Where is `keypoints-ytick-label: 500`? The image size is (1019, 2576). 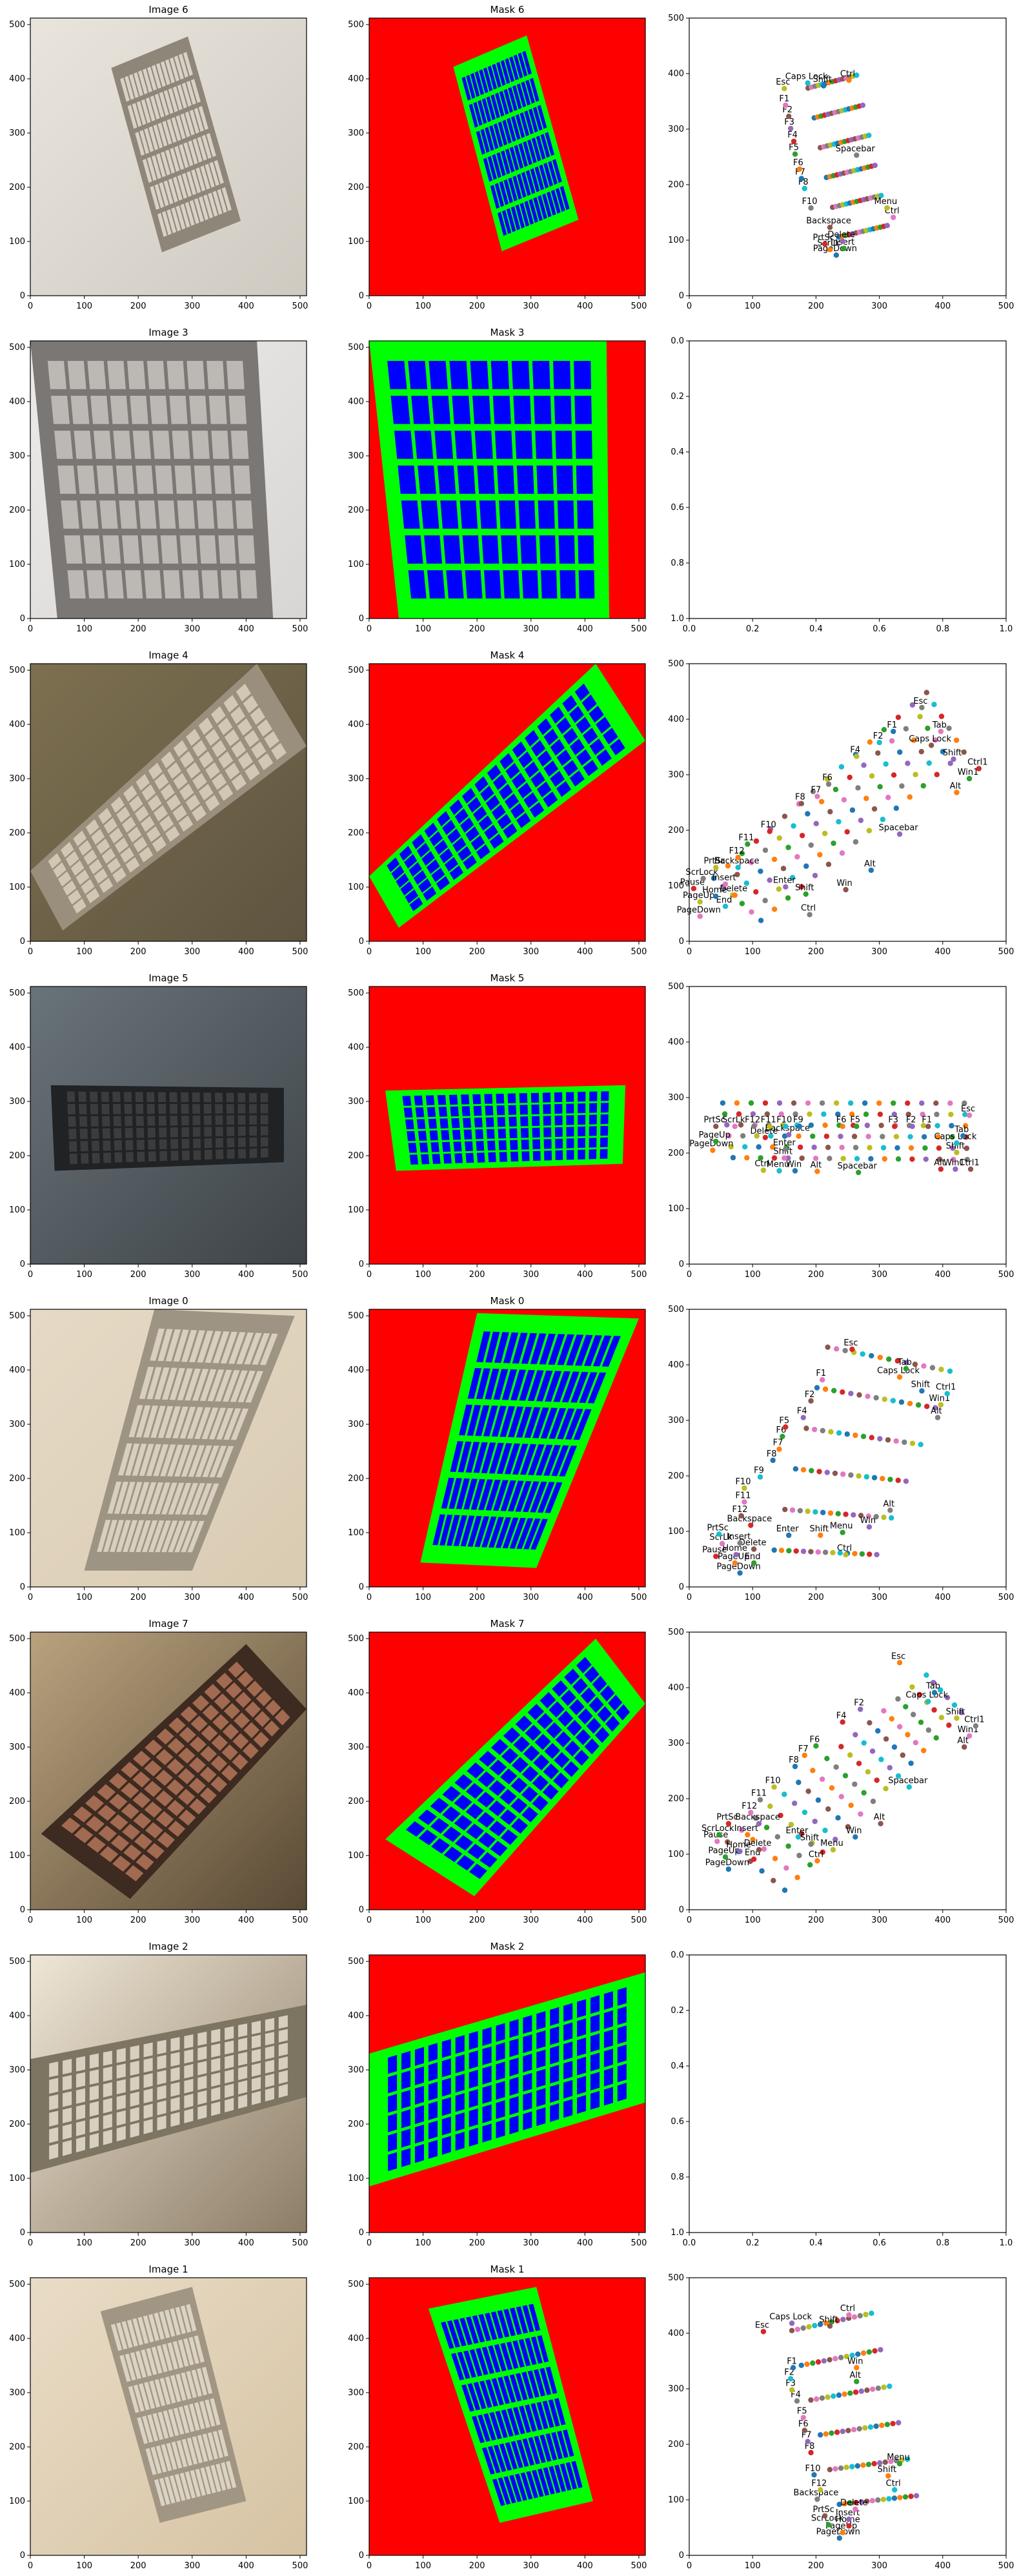 keypoints-ytick-label: 500 is located at coordinates (676, 1632).